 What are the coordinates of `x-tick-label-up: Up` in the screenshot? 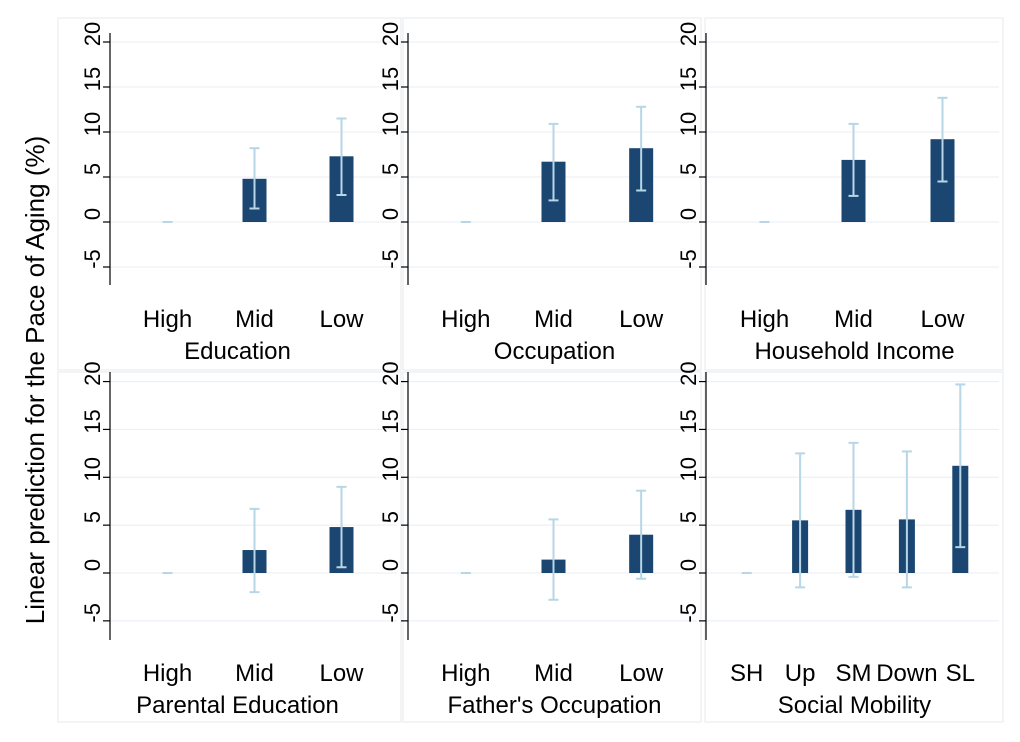 It's located at (800, 673).